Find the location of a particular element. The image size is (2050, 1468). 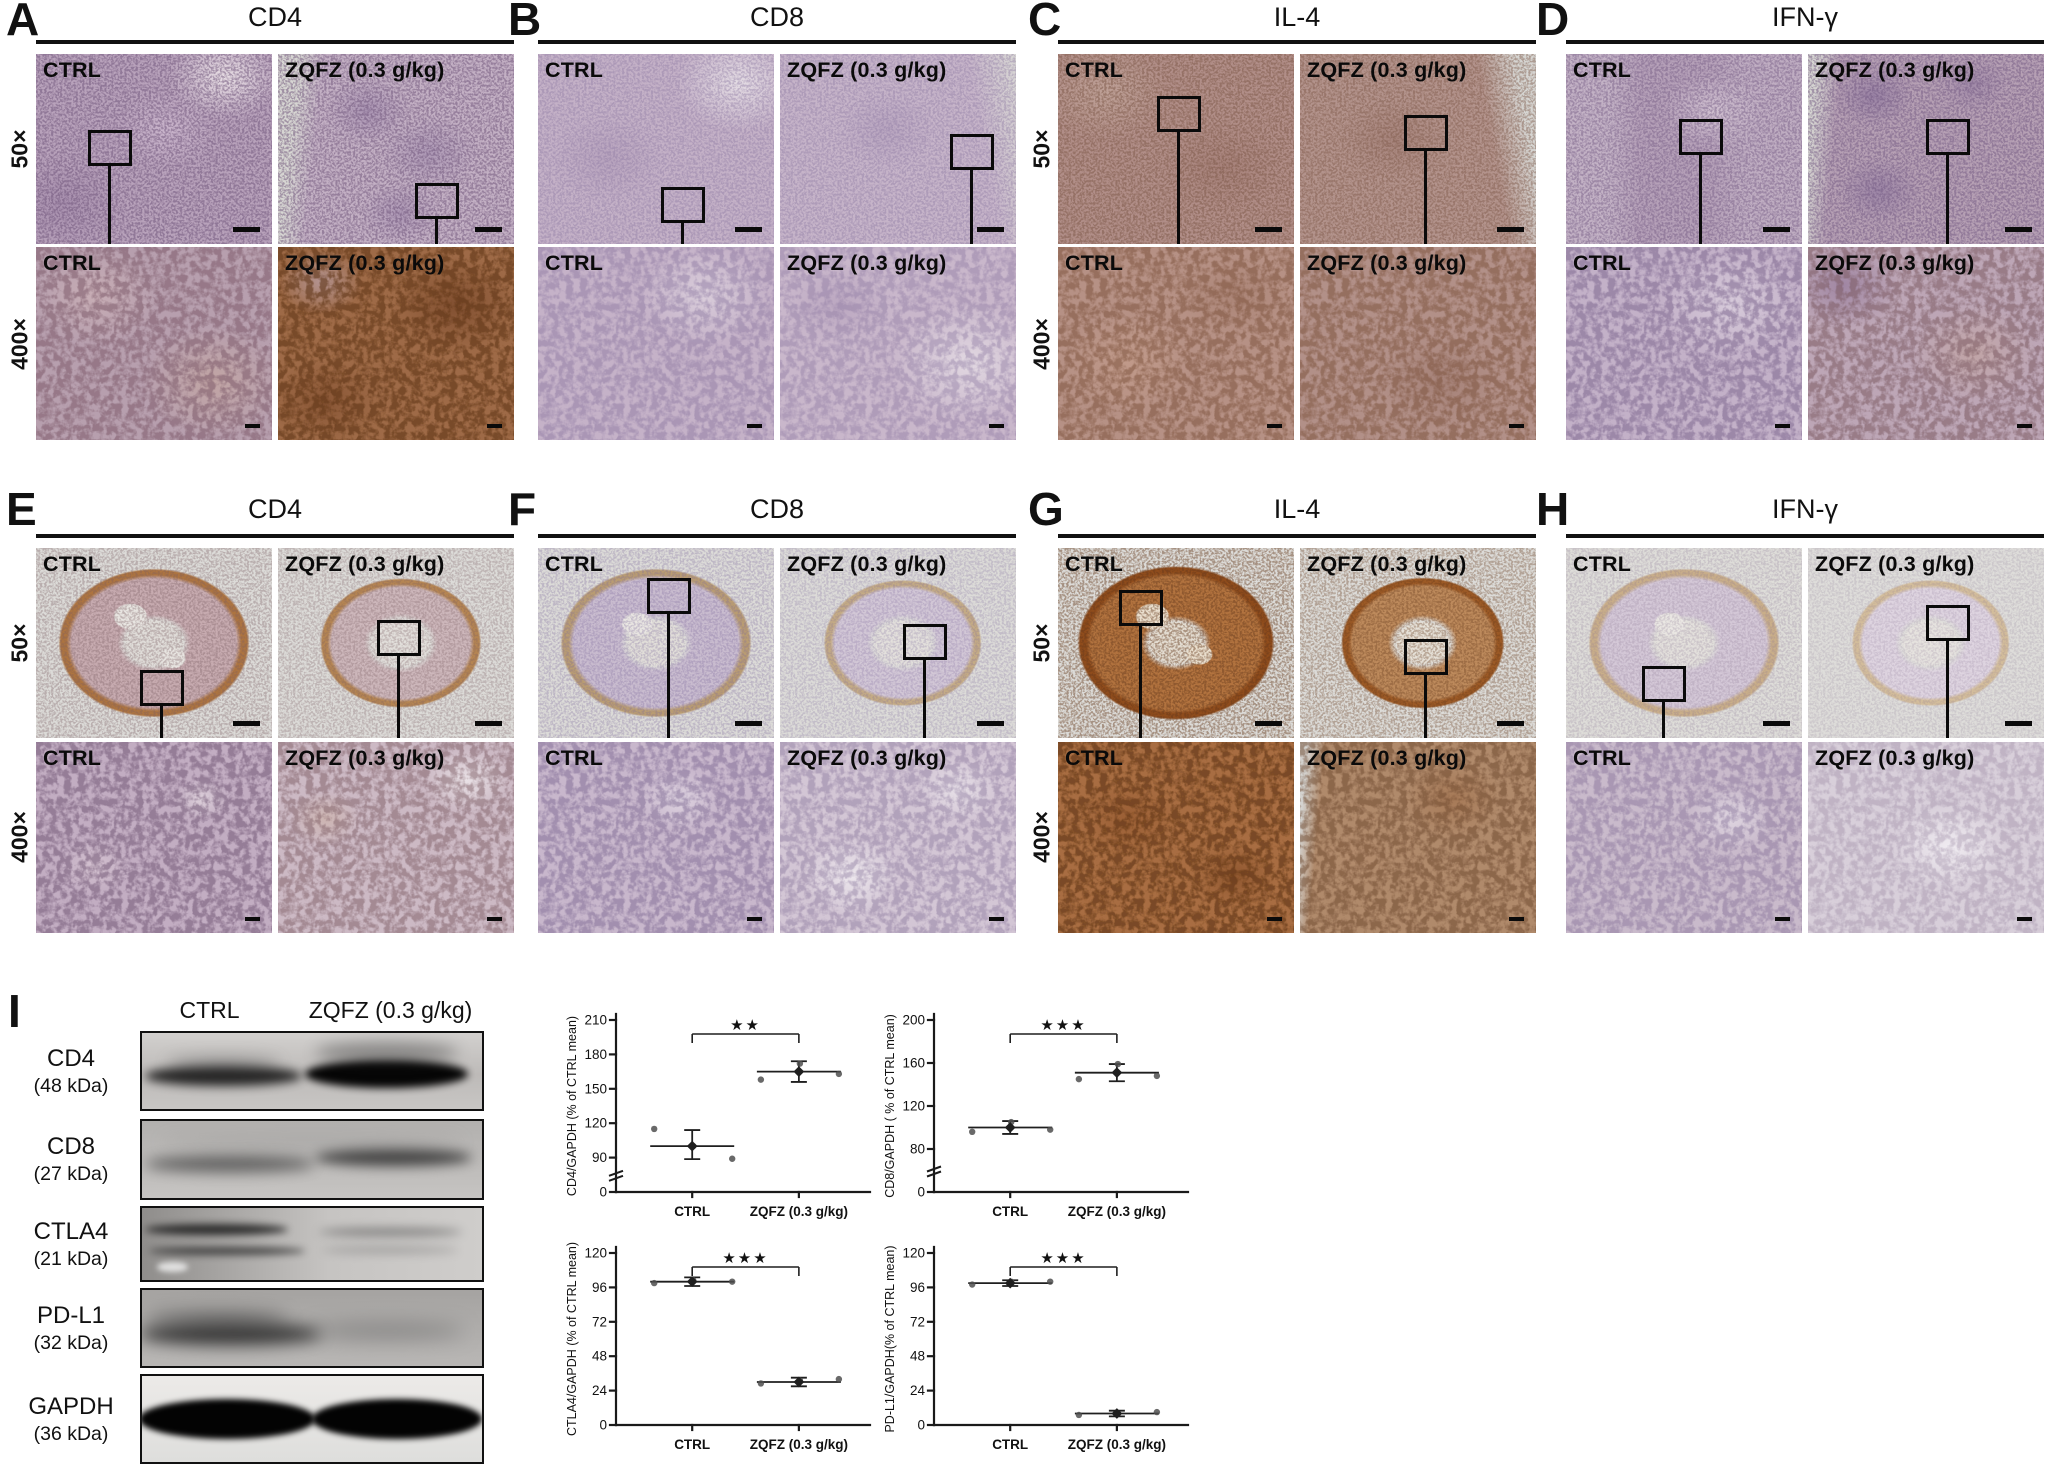

svg-text: 72 is located at coordinates (599, 1321).